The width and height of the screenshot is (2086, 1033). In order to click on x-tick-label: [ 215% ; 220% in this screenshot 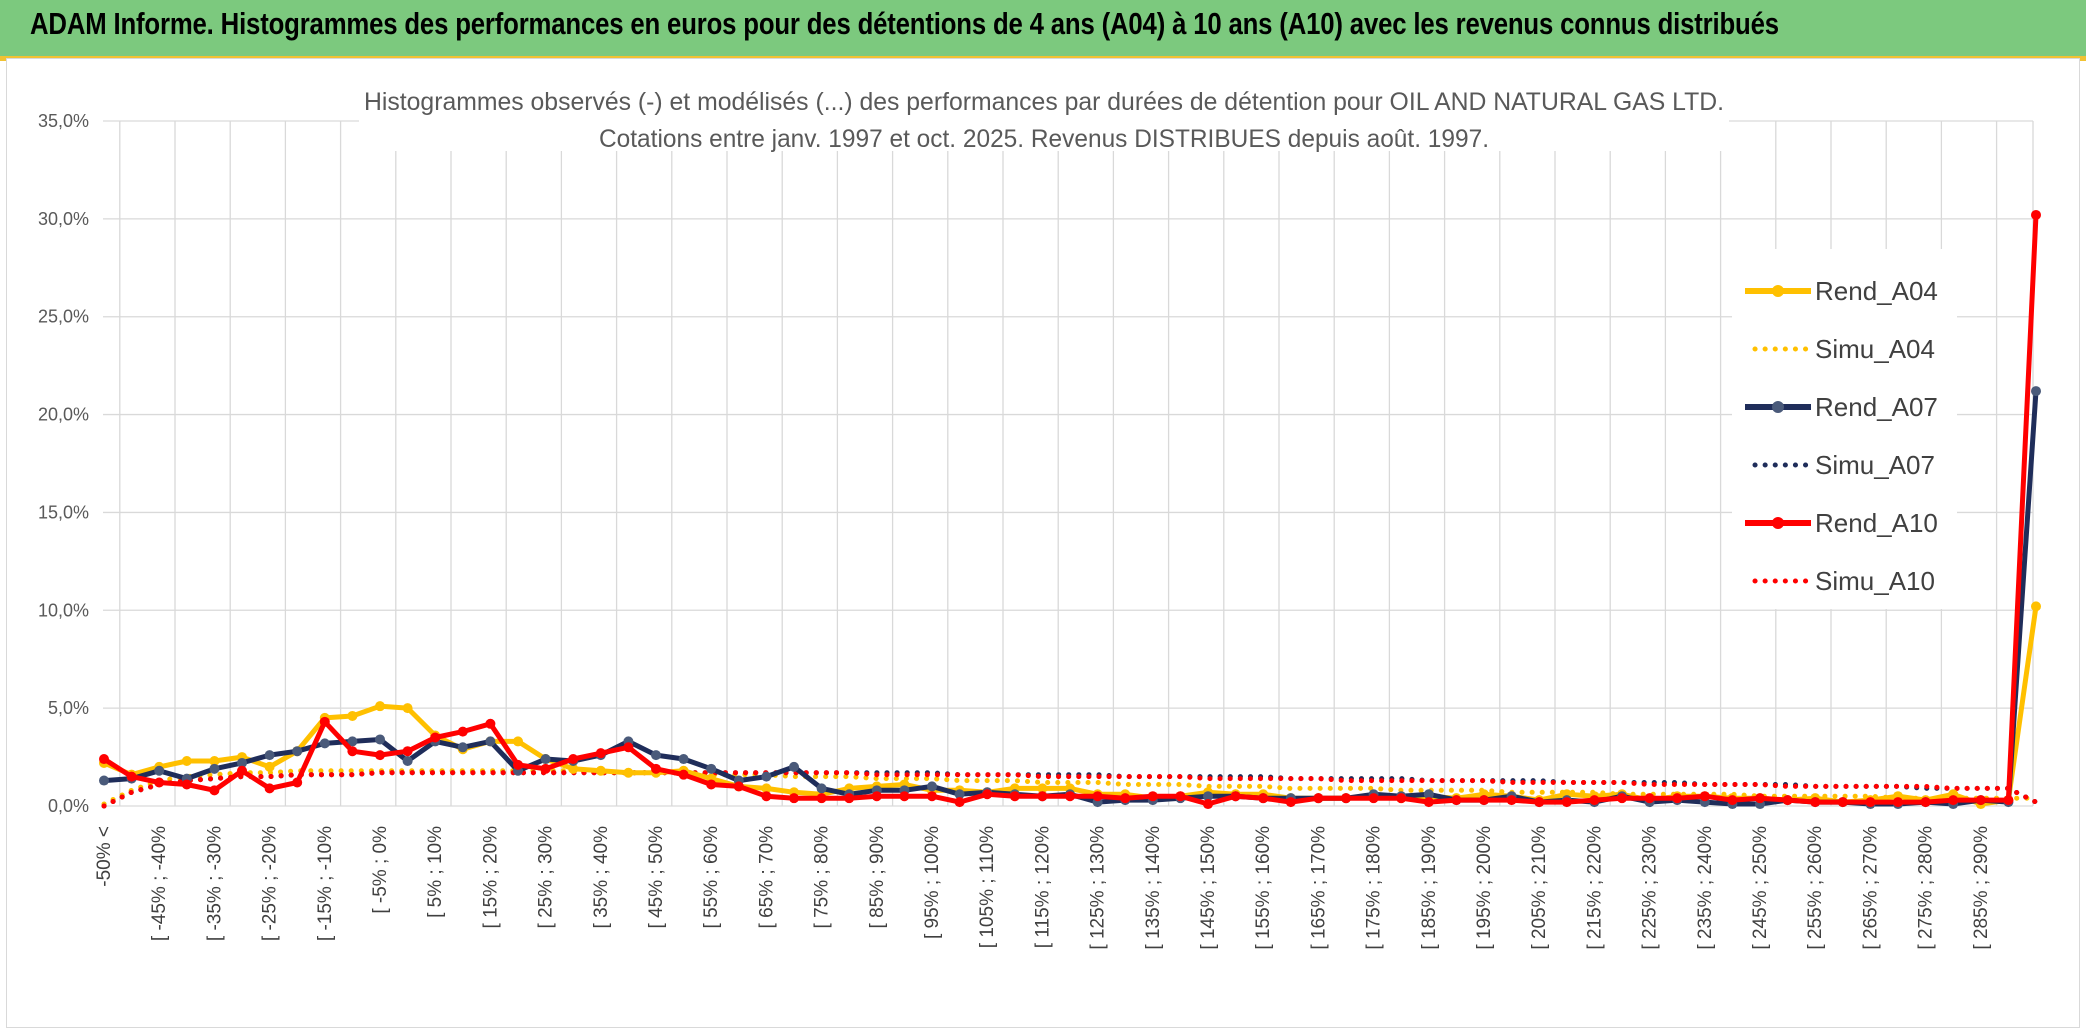, I will do `click(1594, 888)`.